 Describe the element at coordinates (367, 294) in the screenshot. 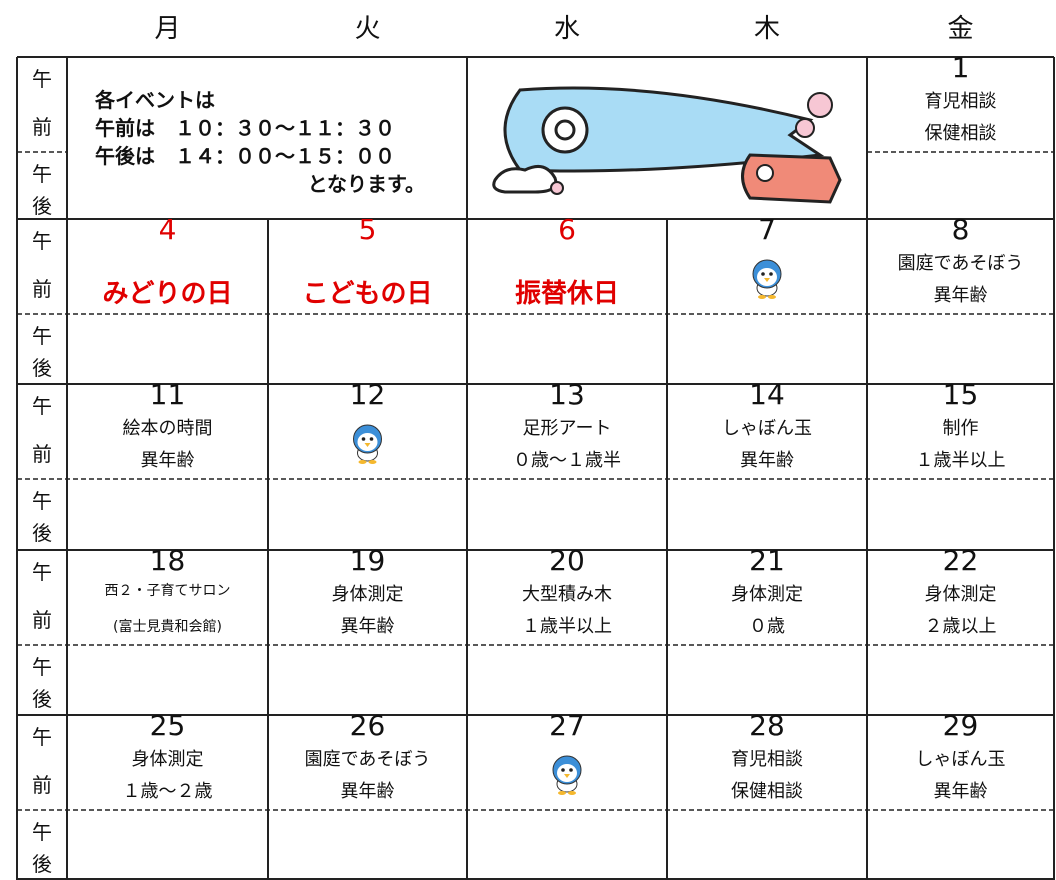

I see `holiday-name: こどもの日` at that location.